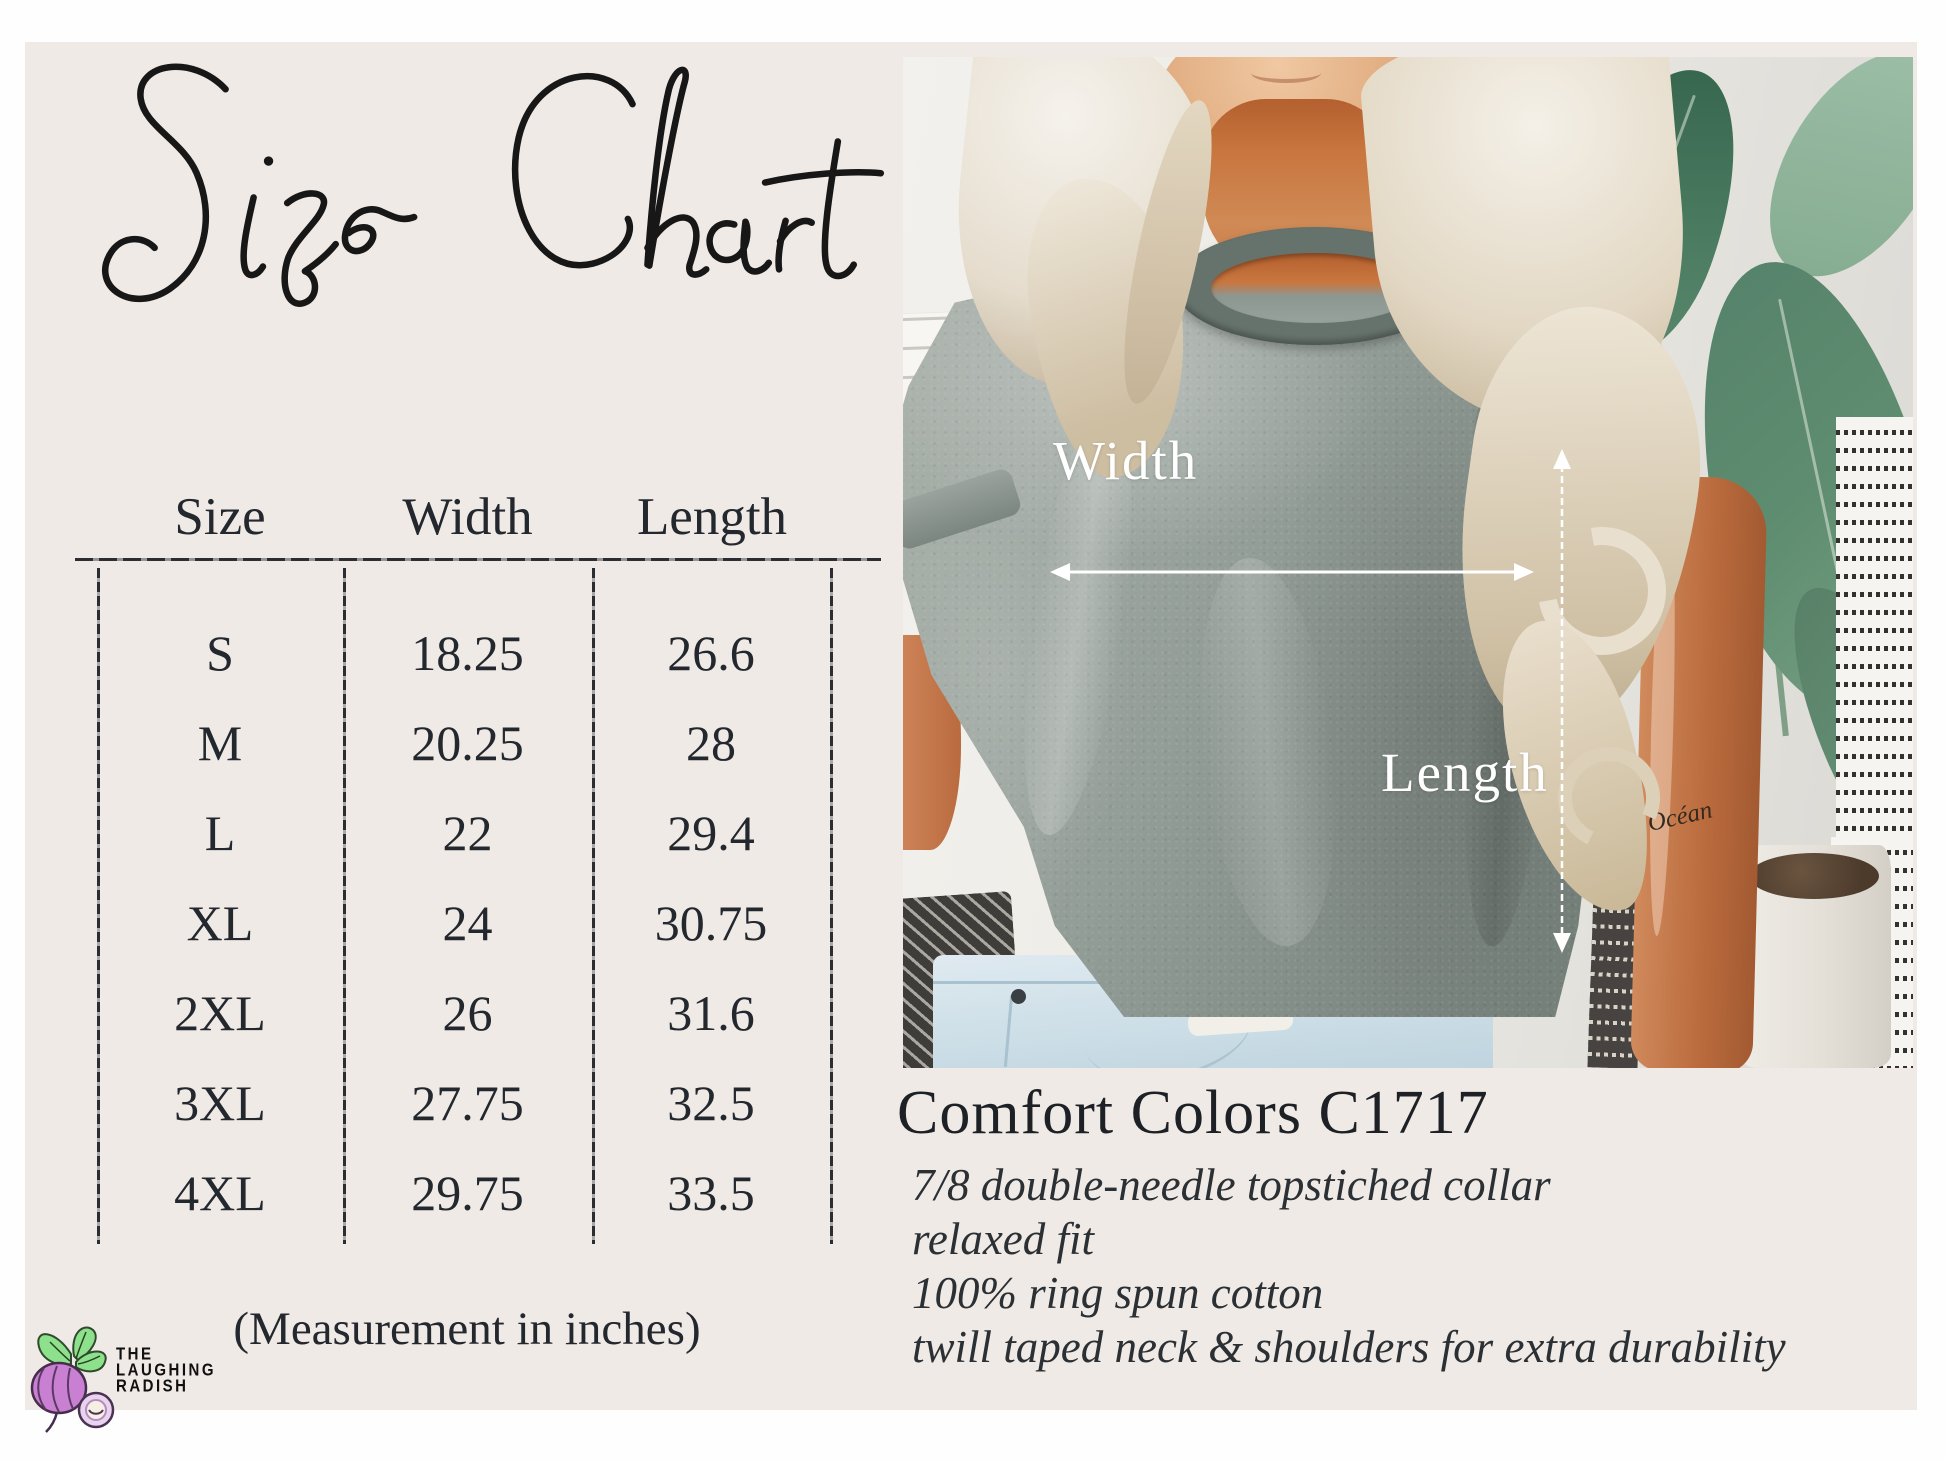 Image resolution: width=1946 pixels, height=1460 pixels. I want to click on table-row: L 22 29.4, so click(450, 833).